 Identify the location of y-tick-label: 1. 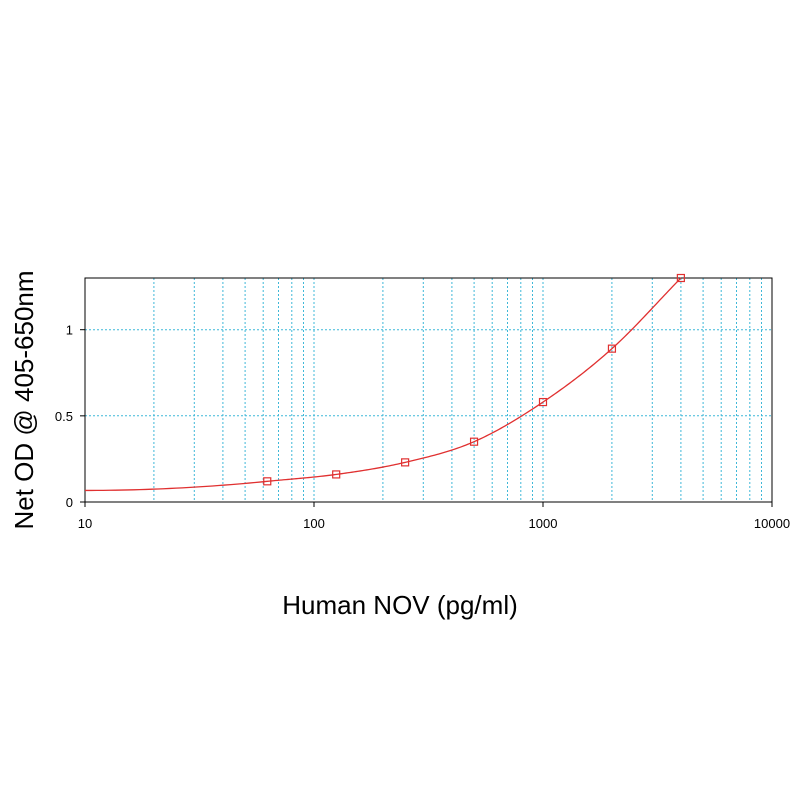
(69, 330).